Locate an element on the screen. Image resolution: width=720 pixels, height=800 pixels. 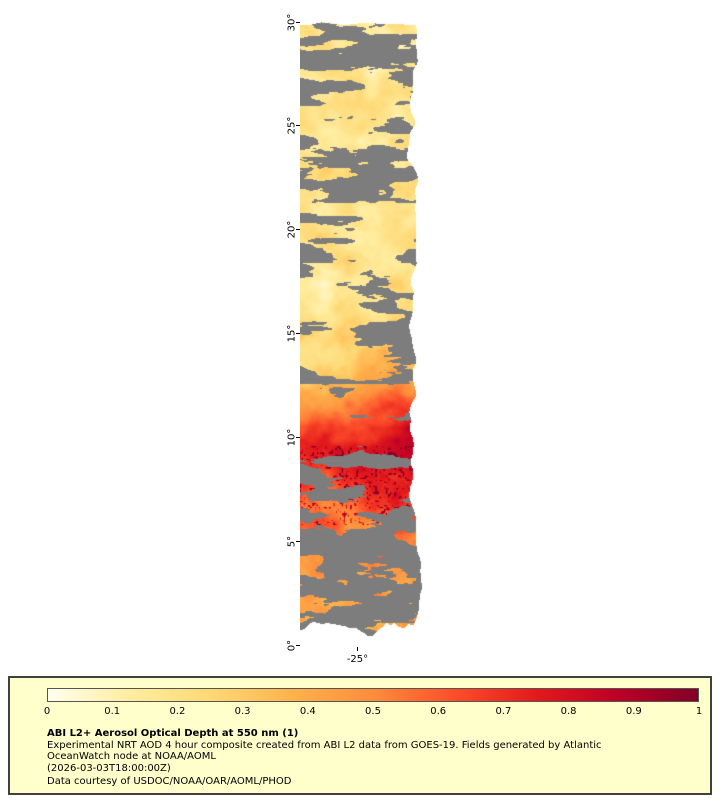
colorbar-tick-labels: 0 0.1 0.2 0.3 0.4 0.5 0.6 0.7 0.8 0.9 1 is located at coordinates (360, 735).